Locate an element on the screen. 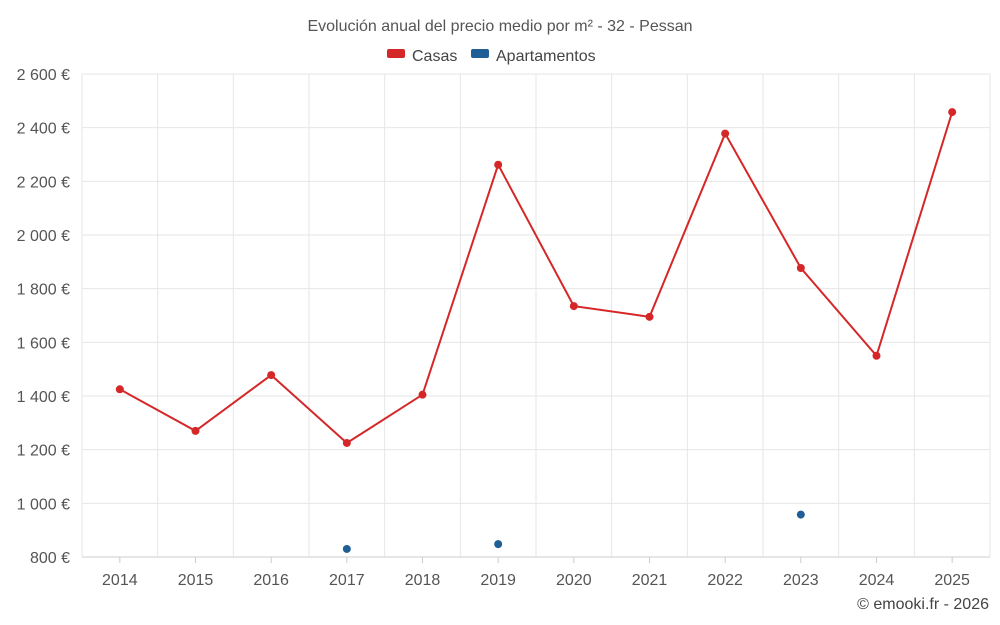 The width and height of the screenshot is (1000, 625). data-point-casas-2019 is located at coordinates (498, 164).